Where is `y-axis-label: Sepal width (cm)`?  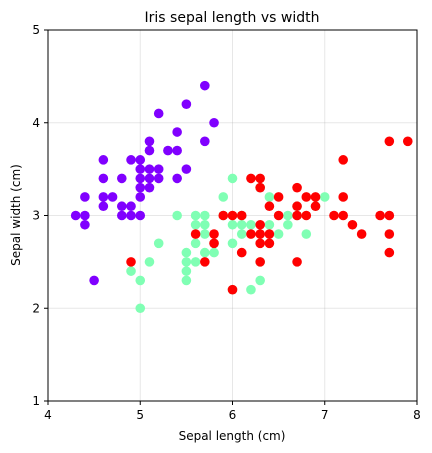
y-axis-label: Sepal width (cm) is located at coordinates (16, 215).